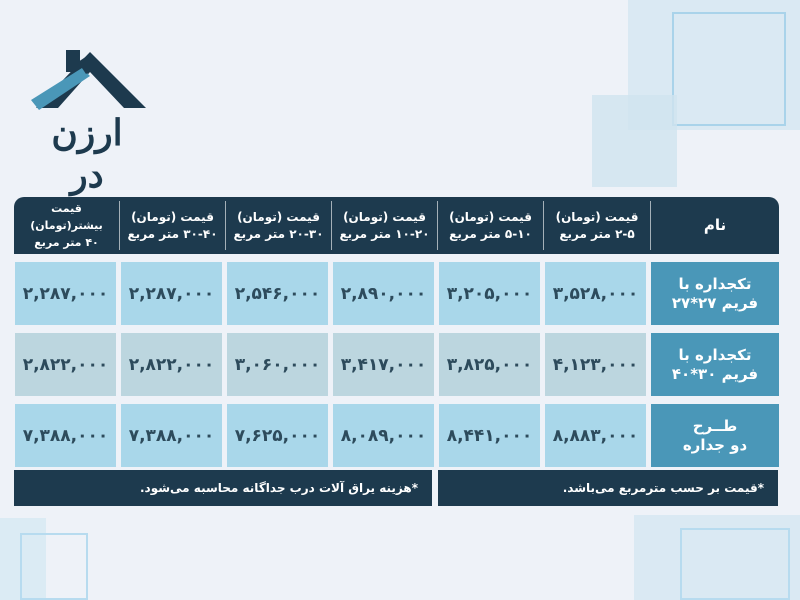 This screenshot has width=800, height=600. What do you see at coordinates (277, 293) in the screenshot?
I see `price-cell: ۲,۵۴۶,۰۰۰` at bounding box center [277, 293].